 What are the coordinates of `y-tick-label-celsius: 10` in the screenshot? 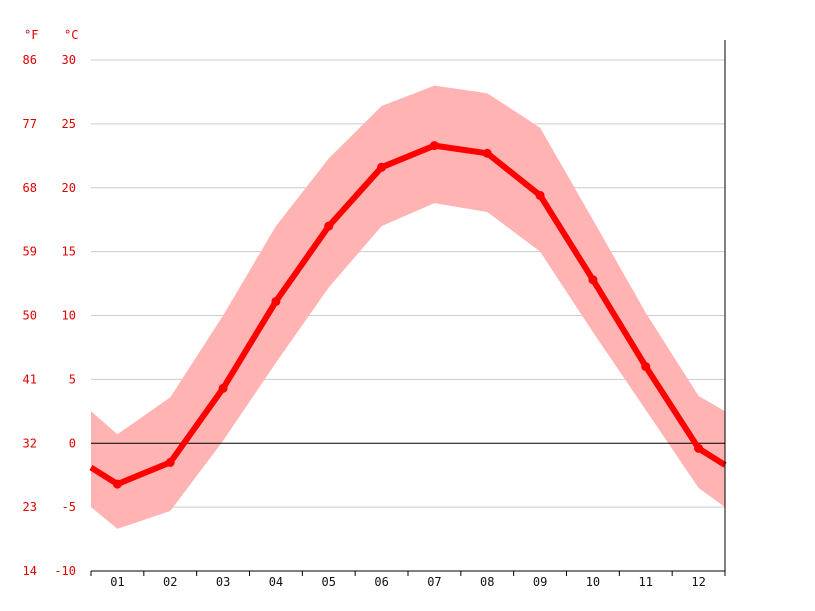 It's located at (69, 316).